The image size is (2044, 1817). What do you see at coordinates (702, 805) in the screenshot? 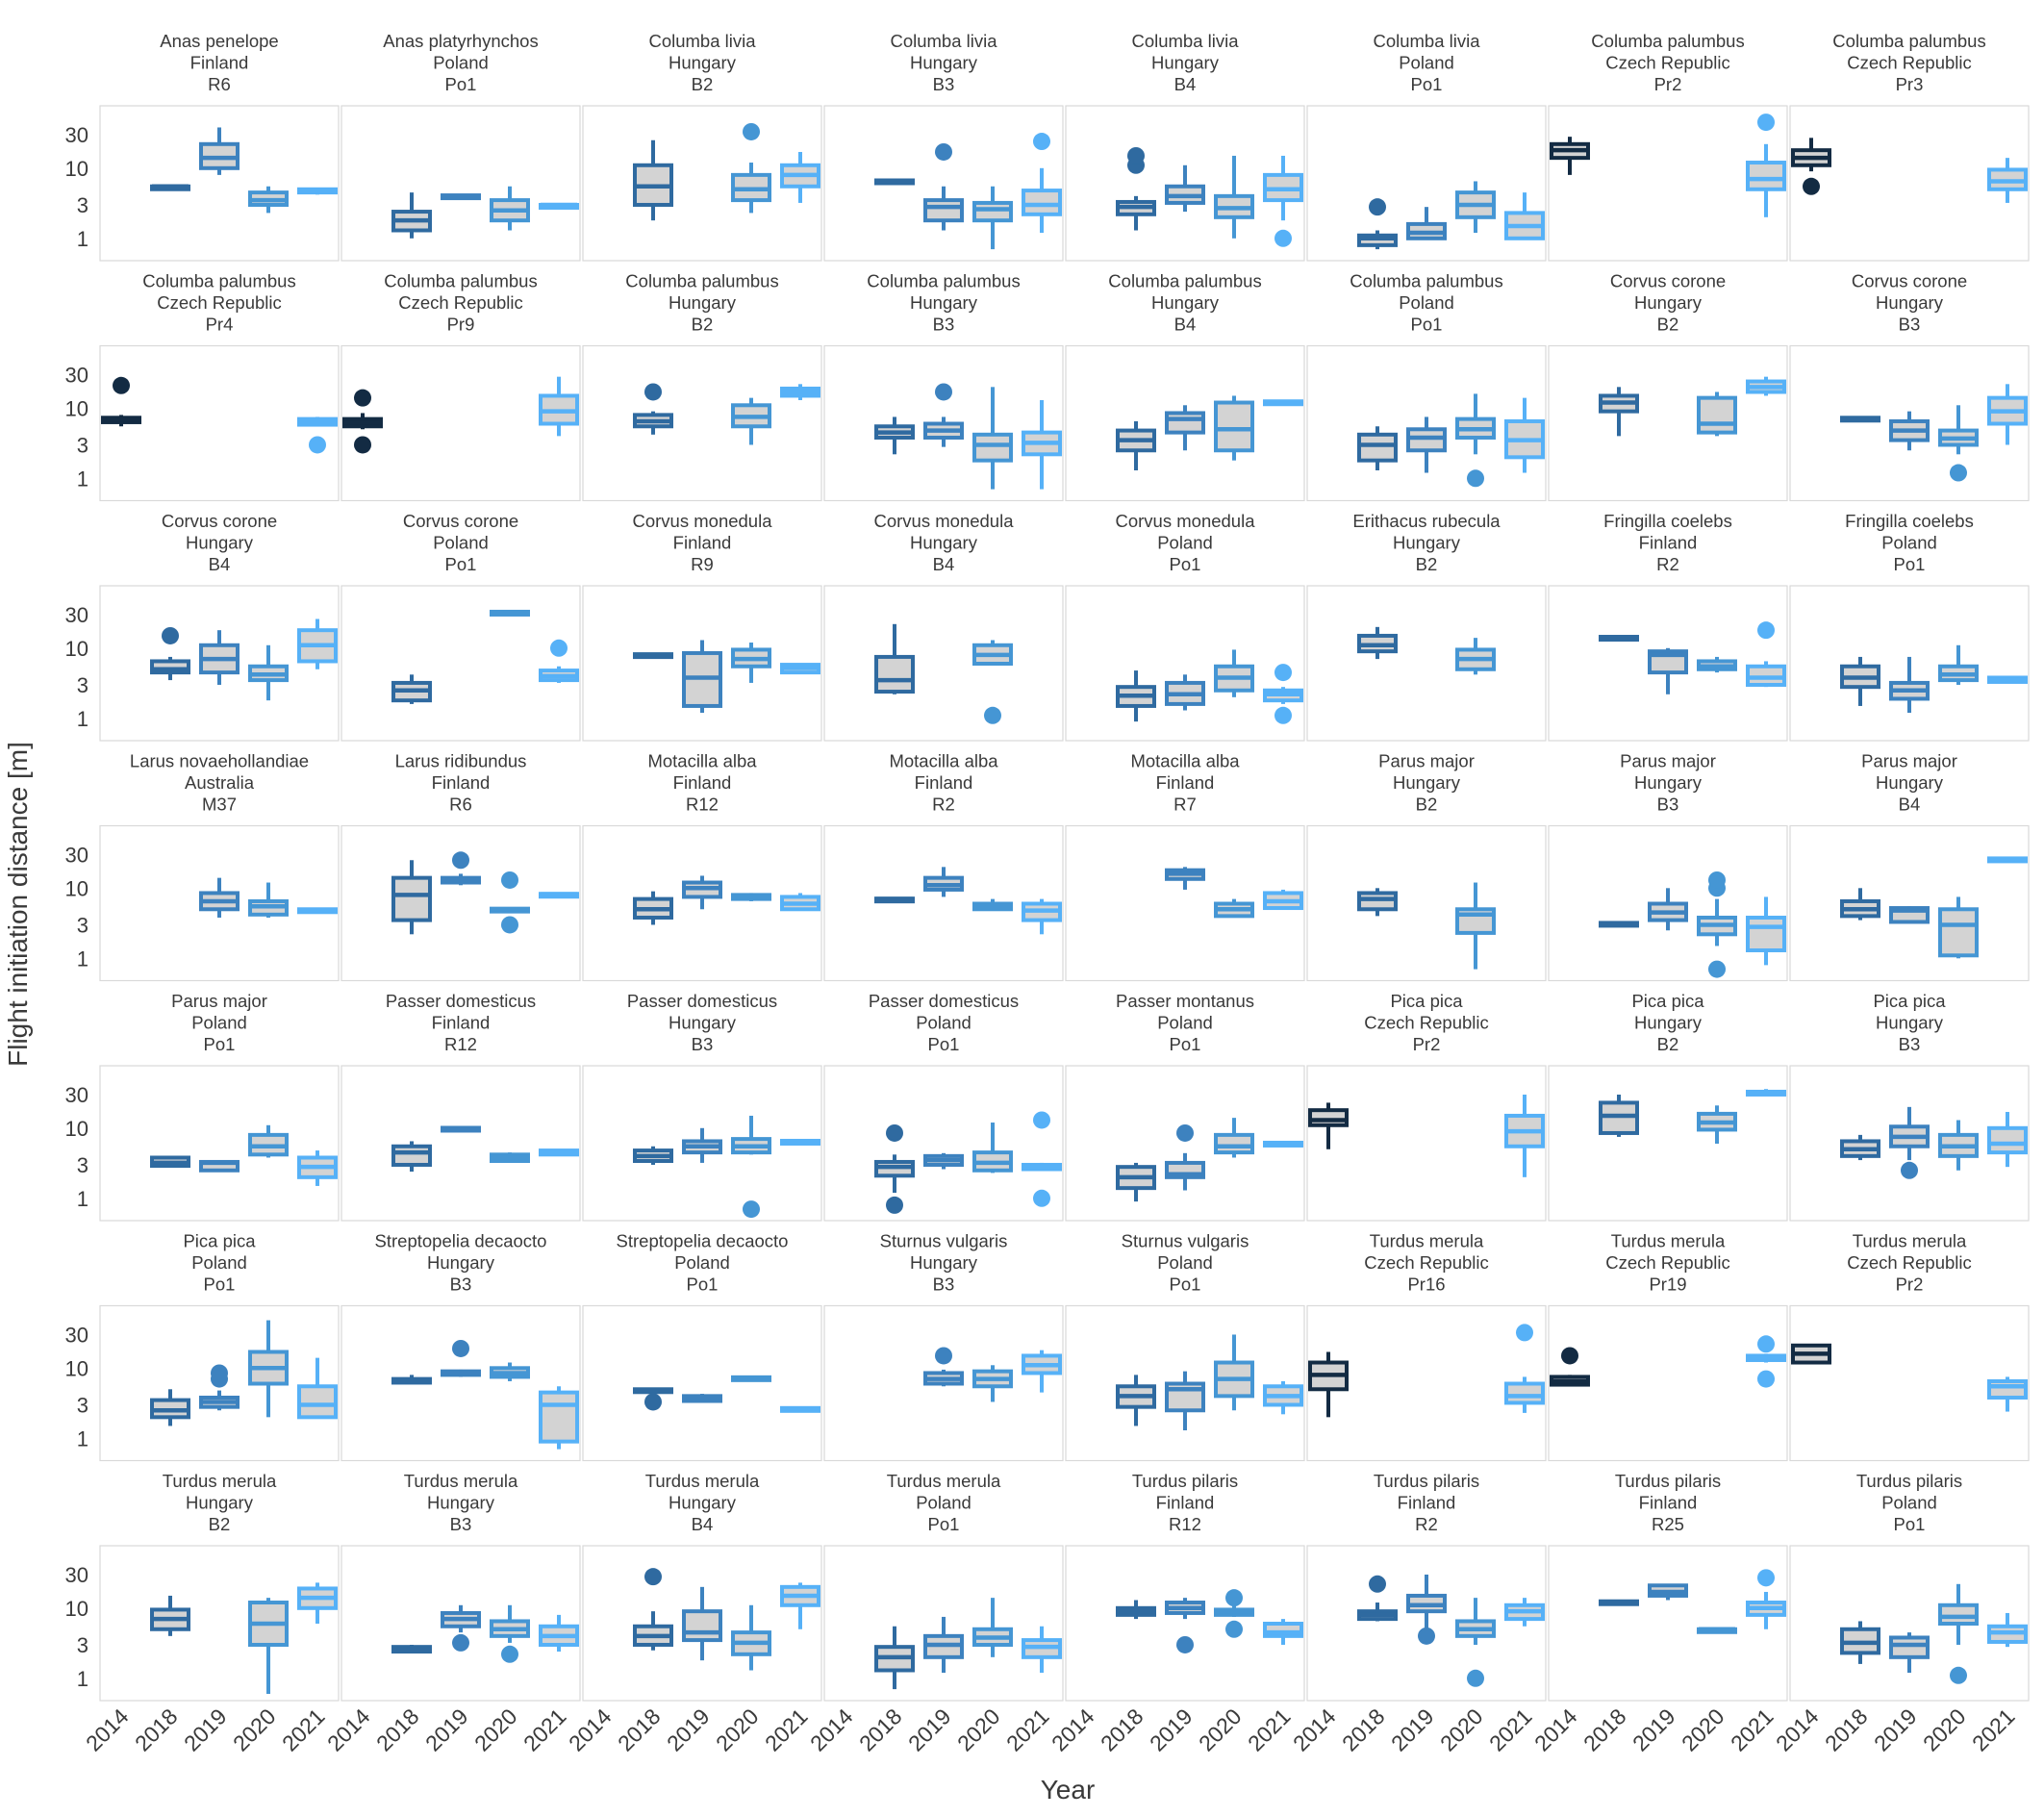
I see `panel-title-line: R12` at bounding box center [702, 805].